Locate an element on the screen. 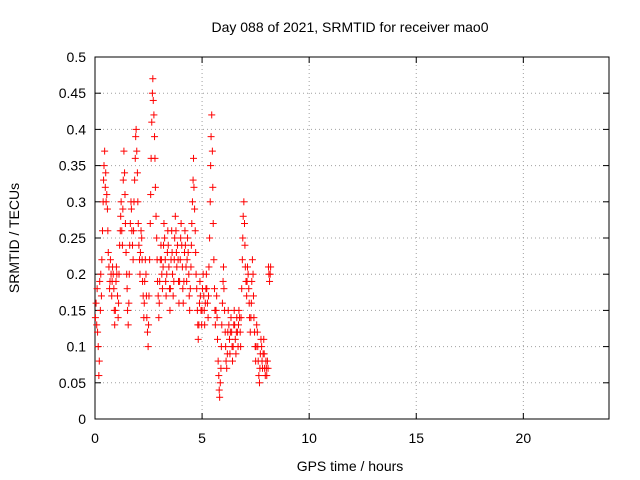  y-tick-label: 0.05 is located at coordinates (72, 383).